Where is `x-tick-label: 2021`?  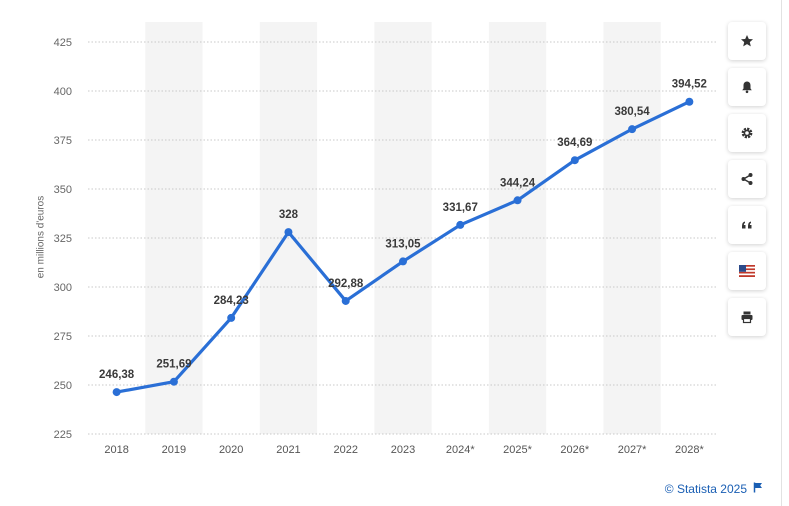
x-tick-label: 2021 is located at coordinates (288, 450).